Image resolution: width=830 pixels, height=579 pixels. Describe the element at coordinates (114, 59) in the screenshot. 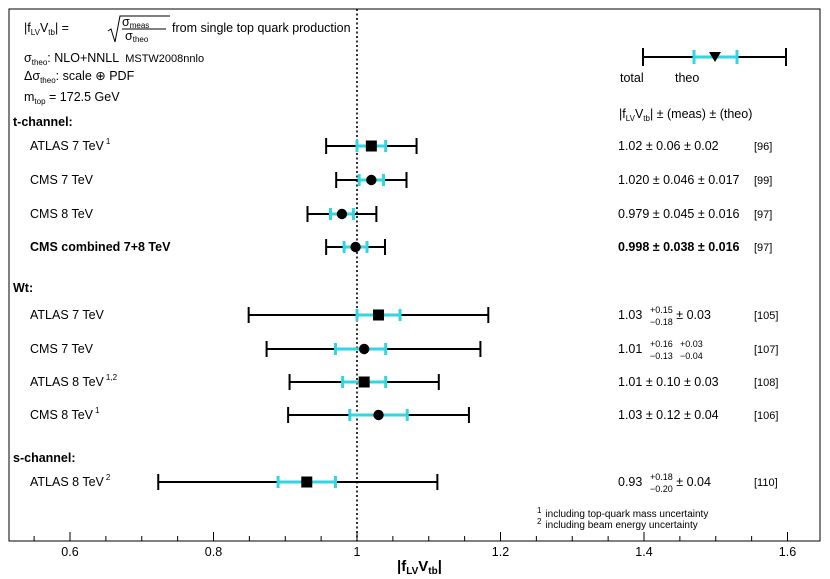

I see `info-line-2: σtheo: NLO+NNLL MSTW2008nnlo` at that location.